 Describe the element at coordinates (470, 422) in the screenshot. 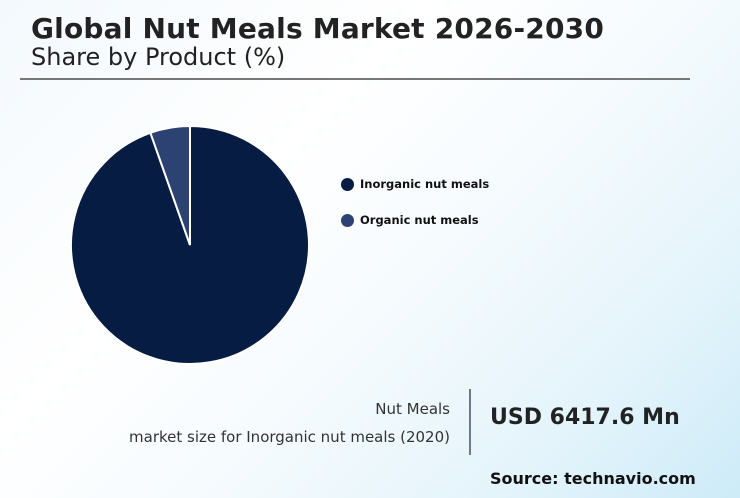

I see `kpi-divider` at that location.